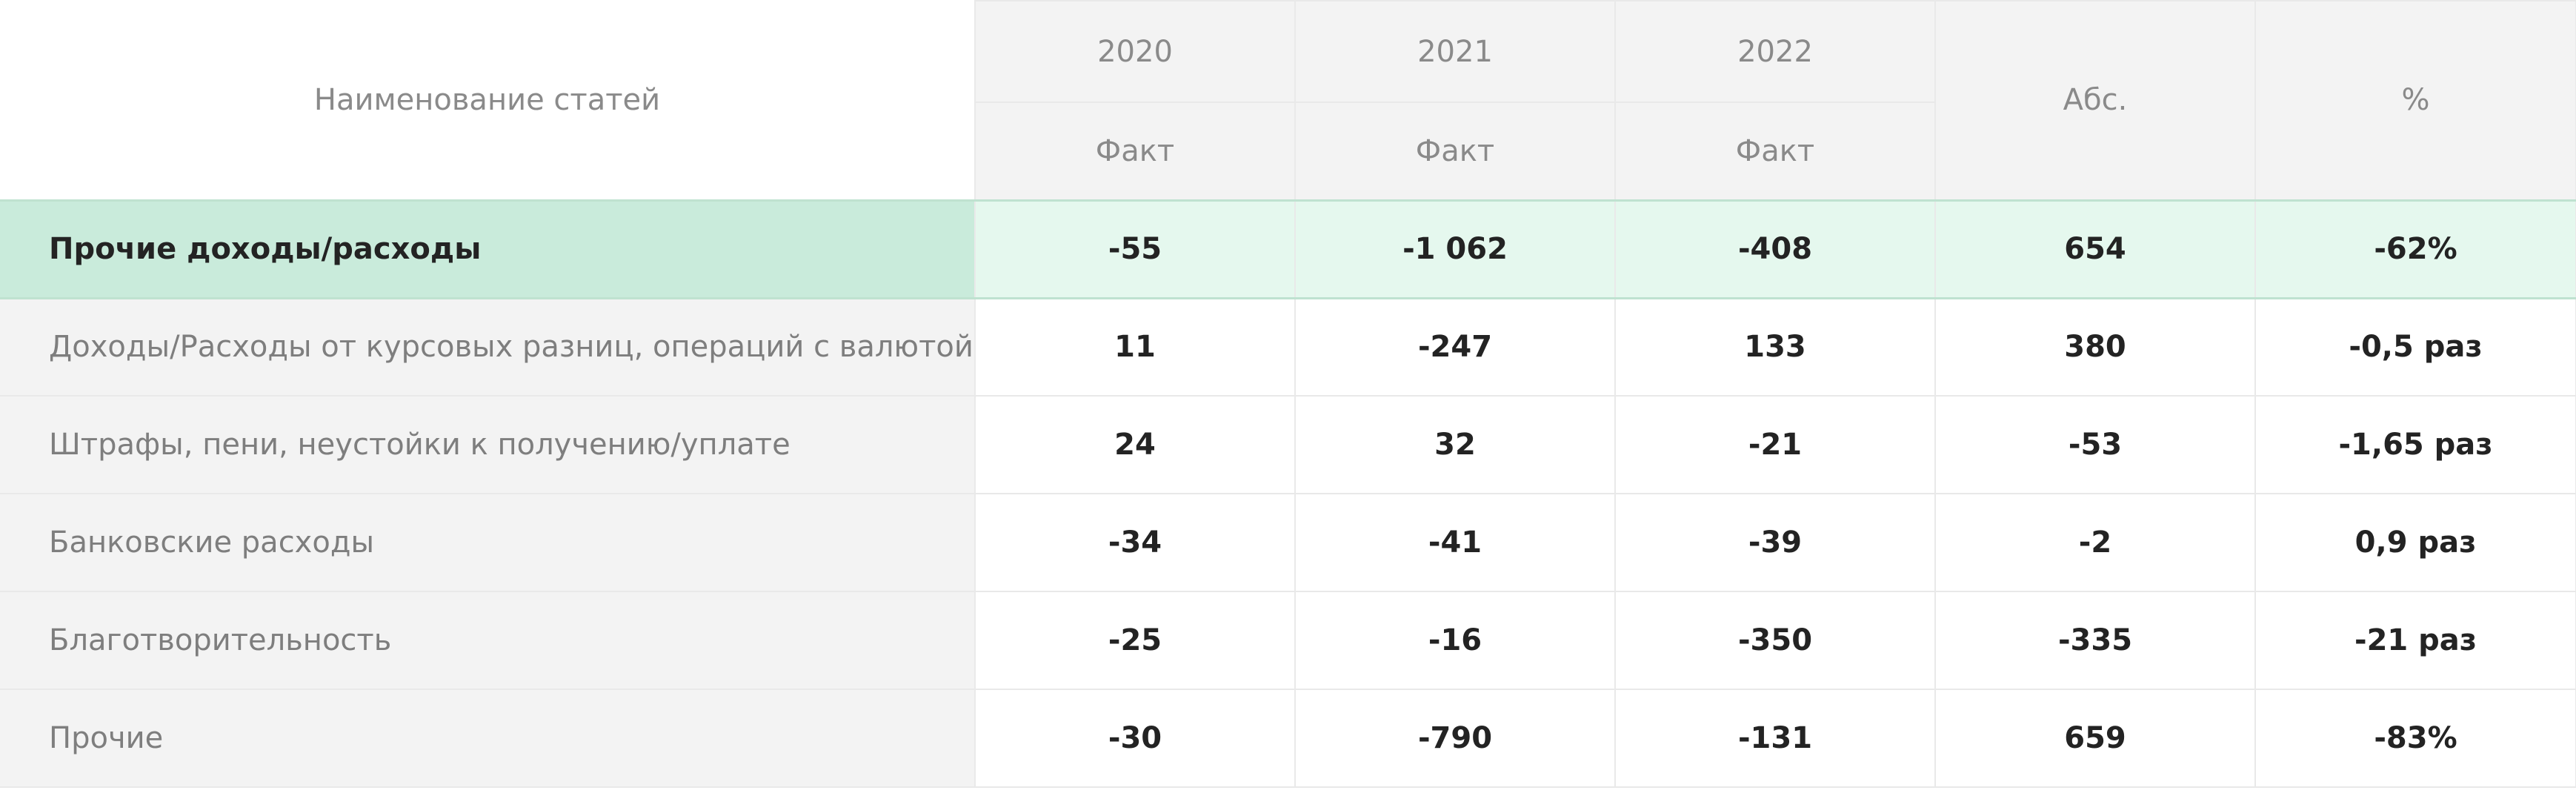 Image resolution: width=2576 pixels, height=796 pixels. Describe the element at coordinates (1455, 738) in the screenshot. I see `cell-2021: -790` at that location.